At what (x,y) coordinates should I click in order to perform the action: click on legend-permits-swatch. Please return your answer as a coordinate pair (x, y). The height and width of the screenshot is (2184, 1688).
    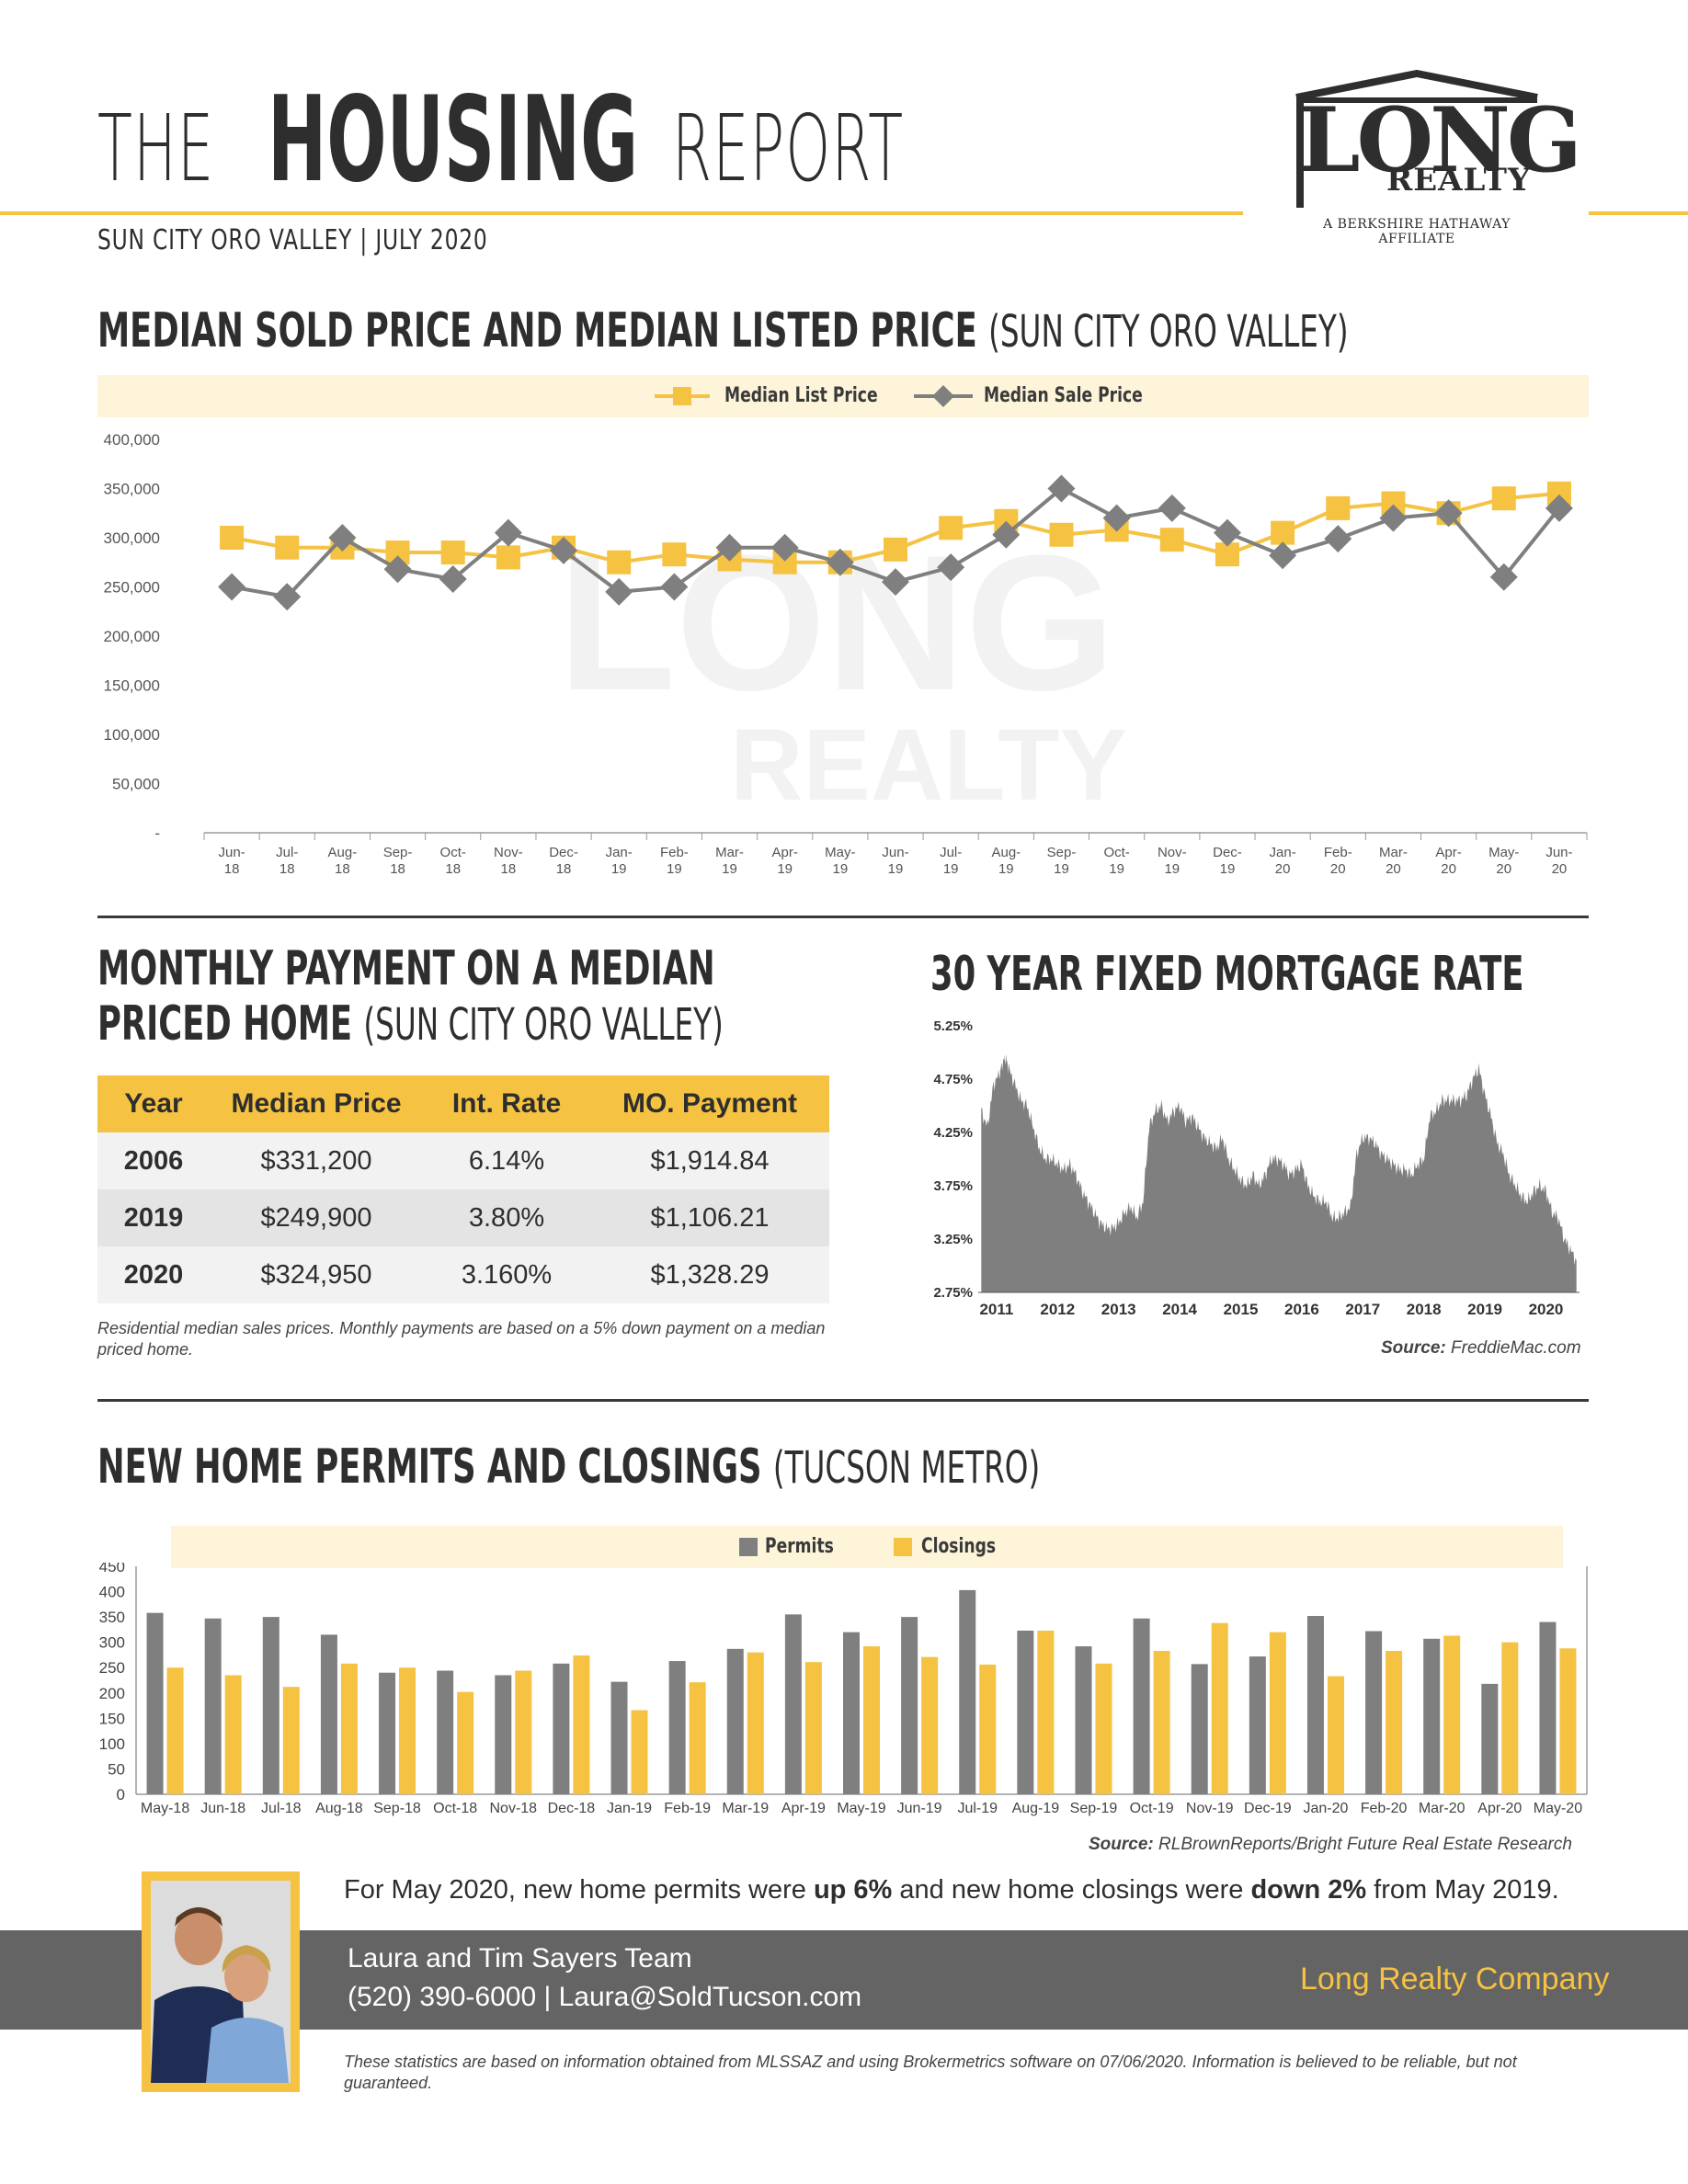
    Looking at the image, I should click on (749, 1547).